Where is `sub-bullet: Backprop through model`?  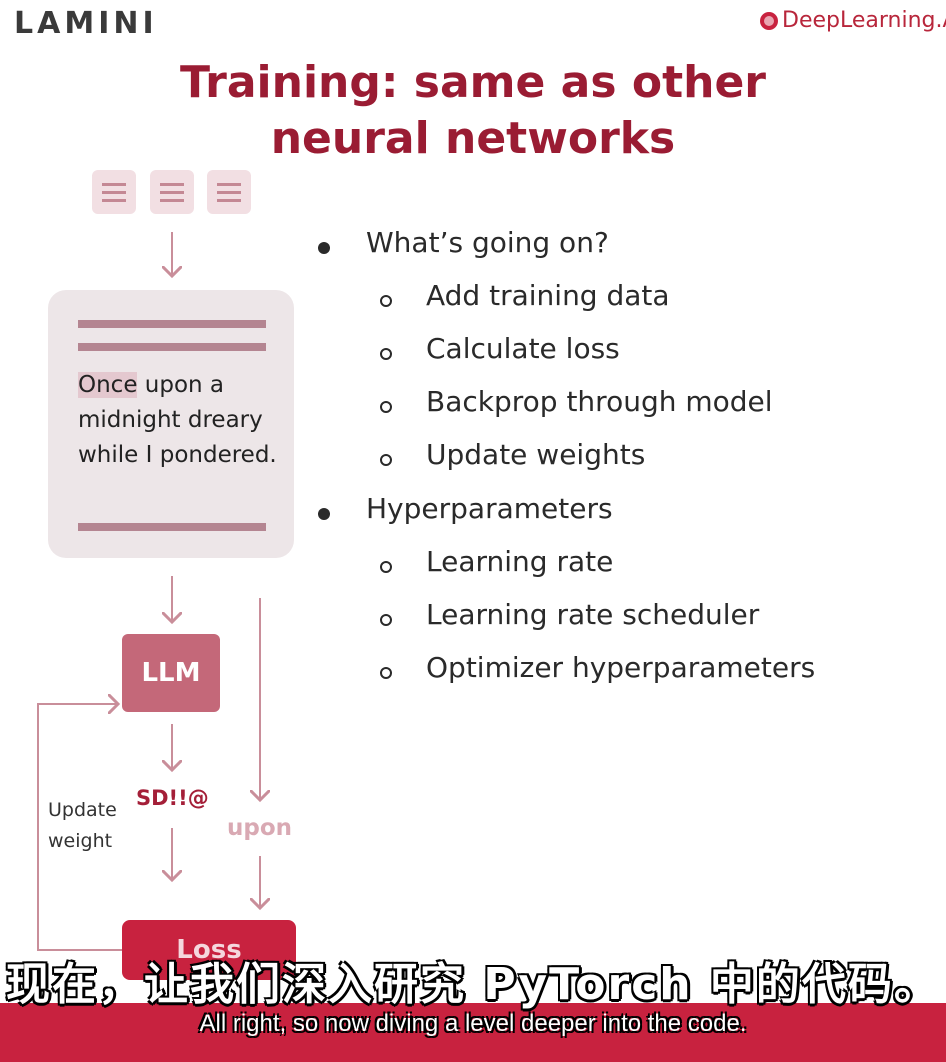
sub-bullet: Backprop through model is located at coordinates (576, 401).